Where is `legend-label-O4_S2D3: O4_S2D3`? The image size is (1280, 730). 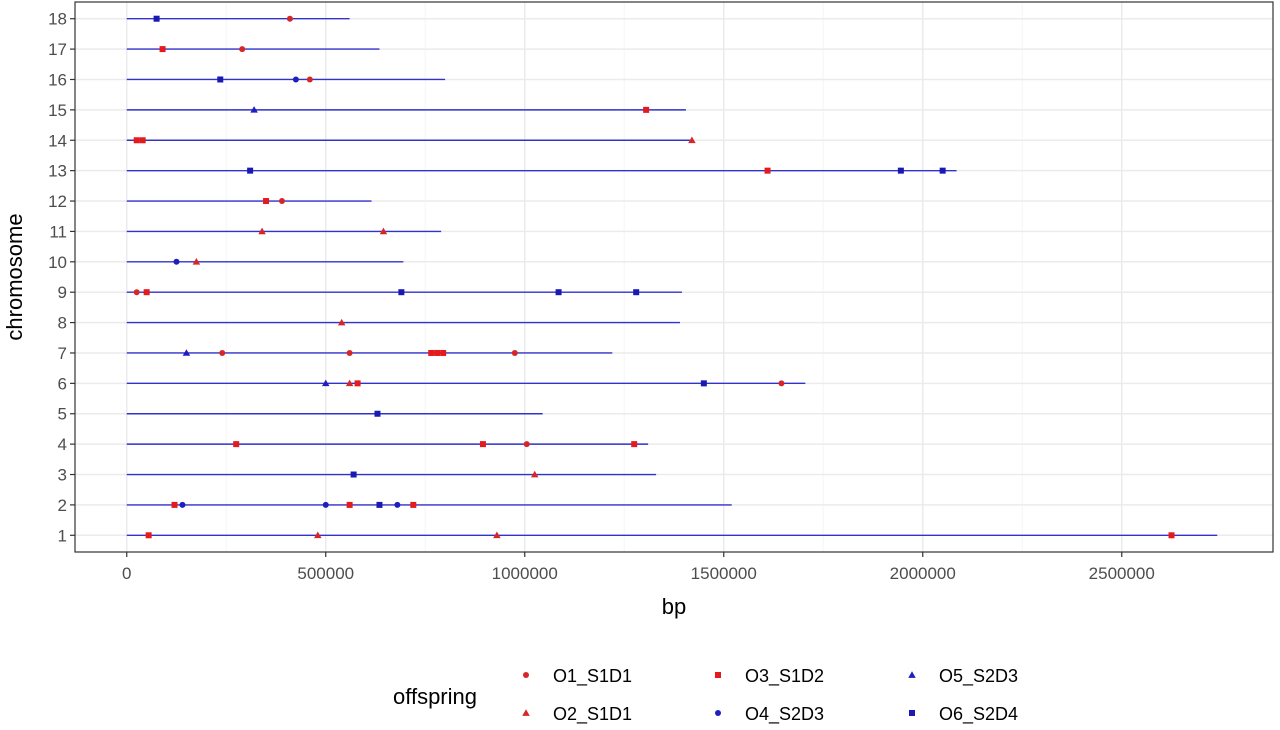 legend-label-O4_S2D3: O4_S2D3 is located at coordinates (784, 714).